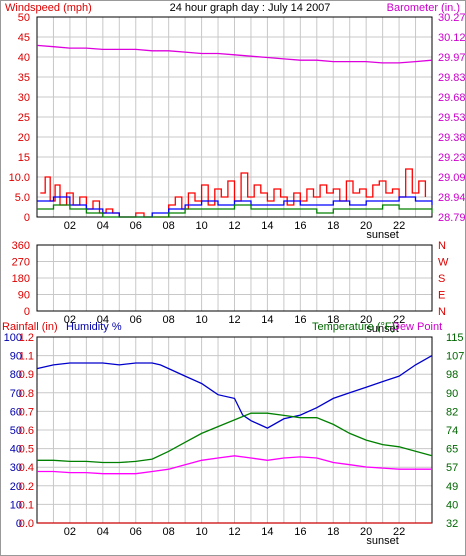  I want to click on rainfall-y-tick: 0.4, so click(26, 468).